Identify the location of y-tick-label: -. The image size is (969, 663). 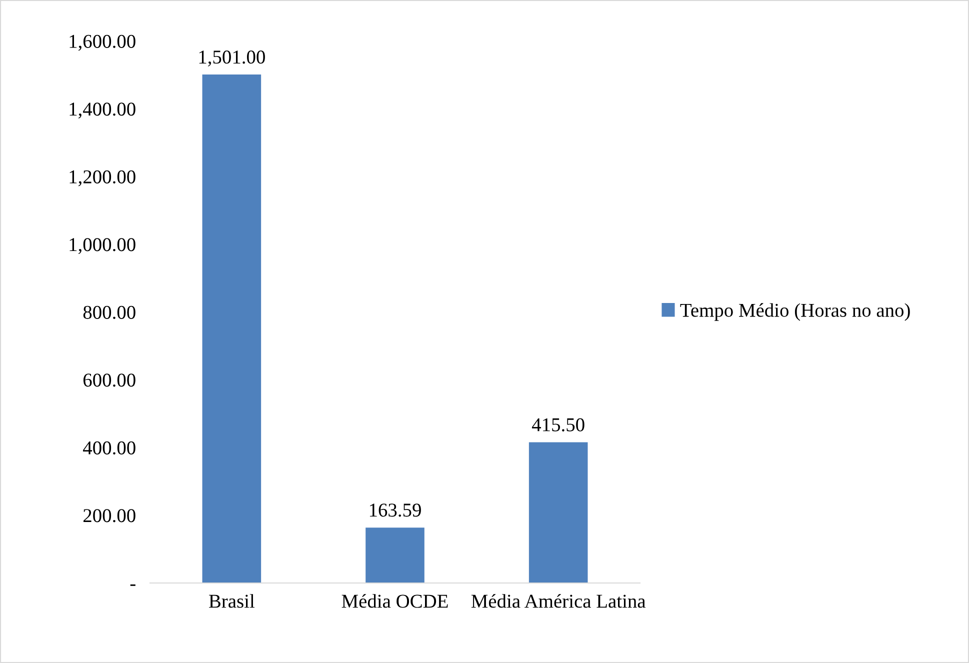
(133, 585).